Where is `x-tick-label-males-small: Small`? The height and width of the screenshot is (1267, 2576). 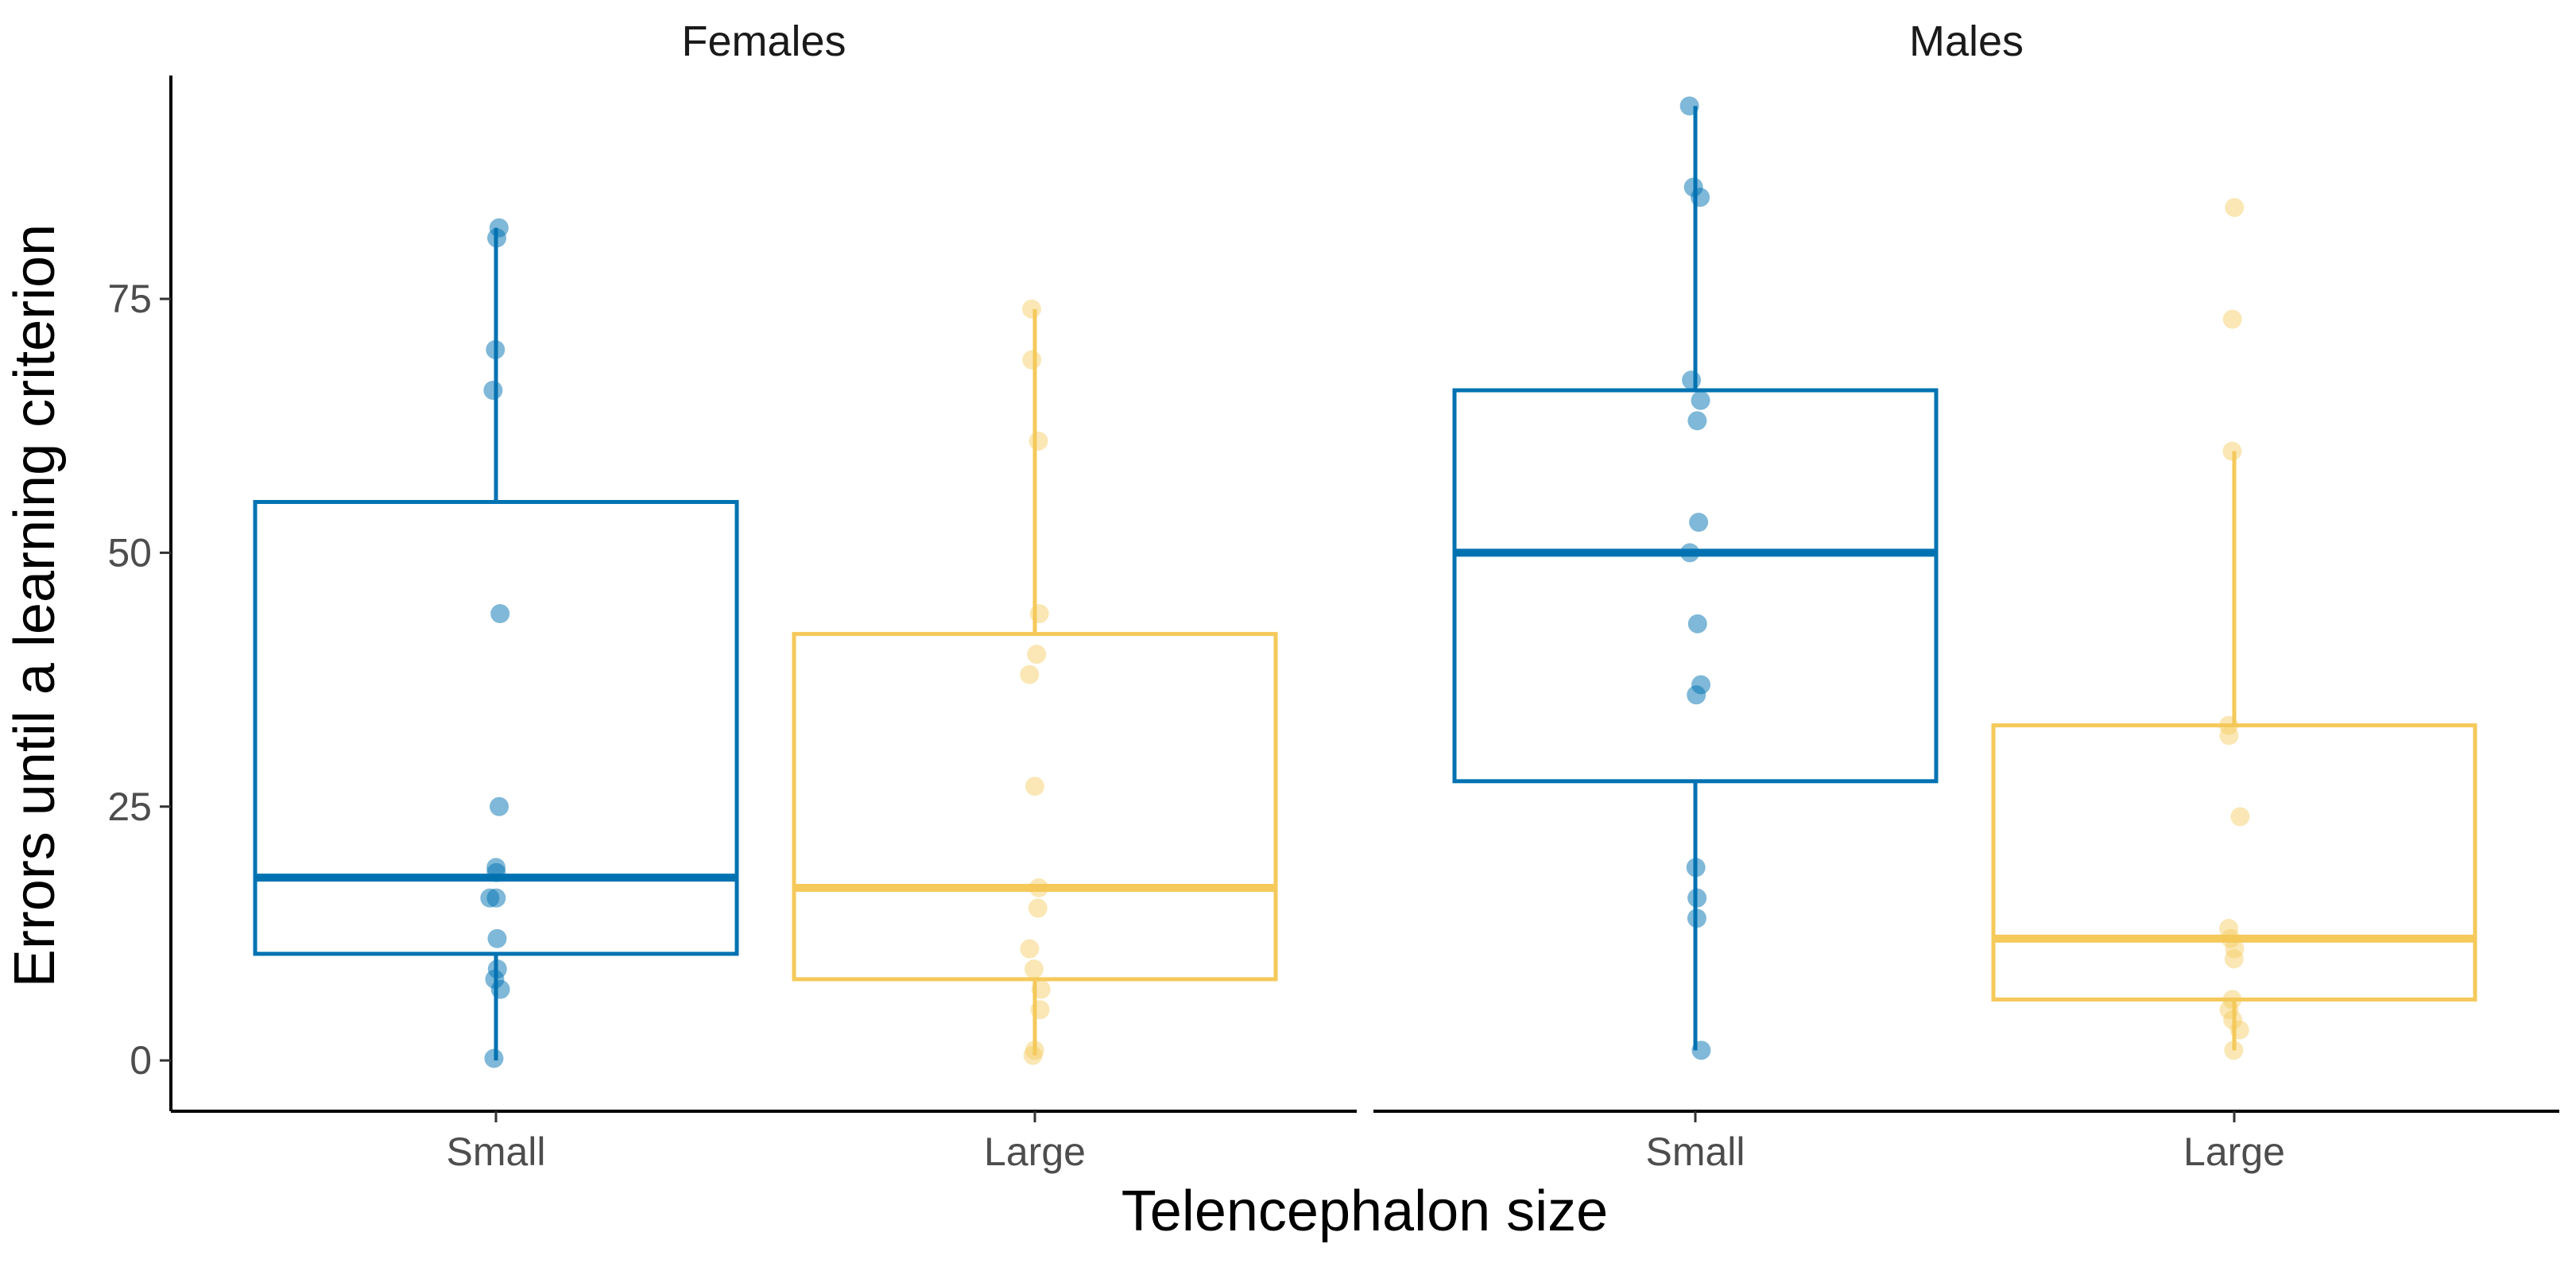 x-tick-label-males-small: Small is located at coordinates (1695, 1151).